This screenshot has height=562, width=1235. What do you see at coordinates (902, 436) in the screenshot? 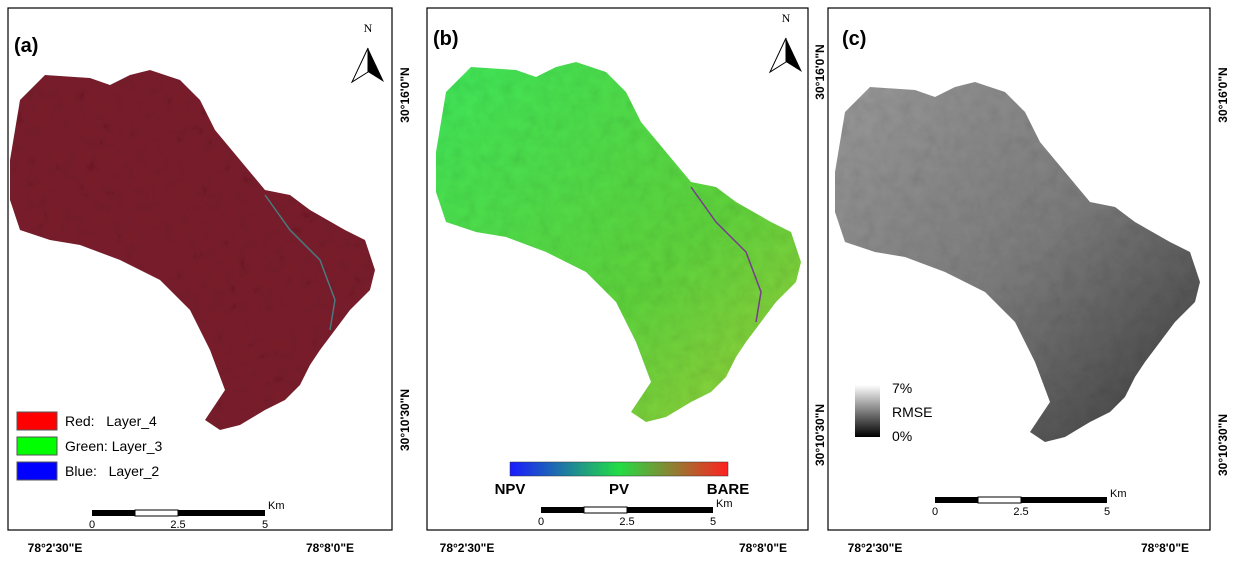
I see `colorbar-label: 0%` at bounding box center [902, 436].